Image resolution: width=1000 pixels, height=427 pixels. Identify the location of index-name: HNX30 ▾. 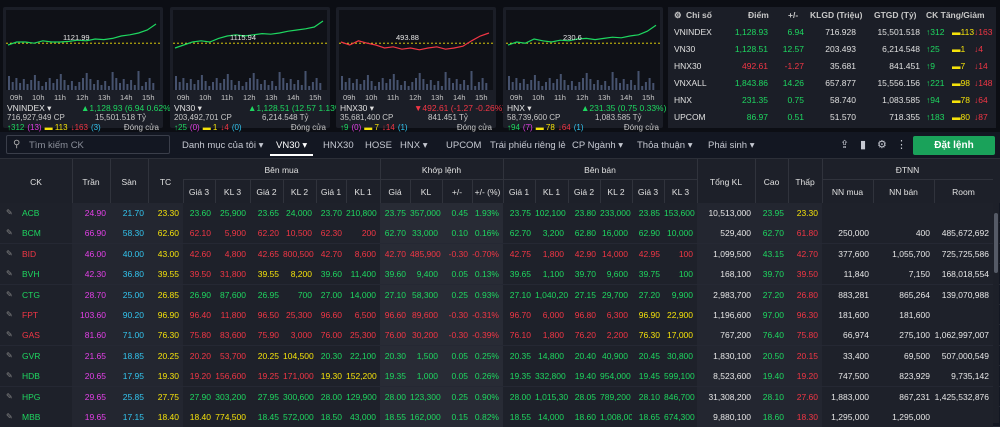
(357, 108).